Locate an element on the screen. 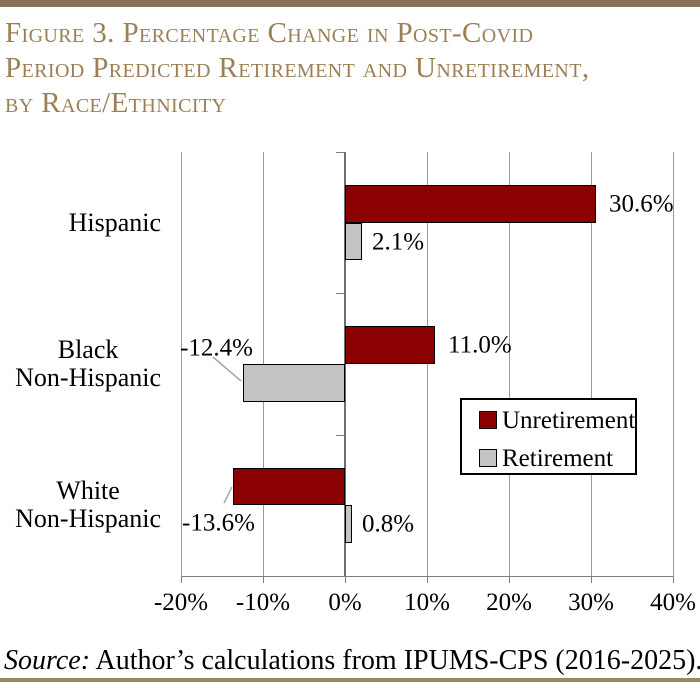  category-label: Black Non-Hispanic is located at coordinates (88, 364).